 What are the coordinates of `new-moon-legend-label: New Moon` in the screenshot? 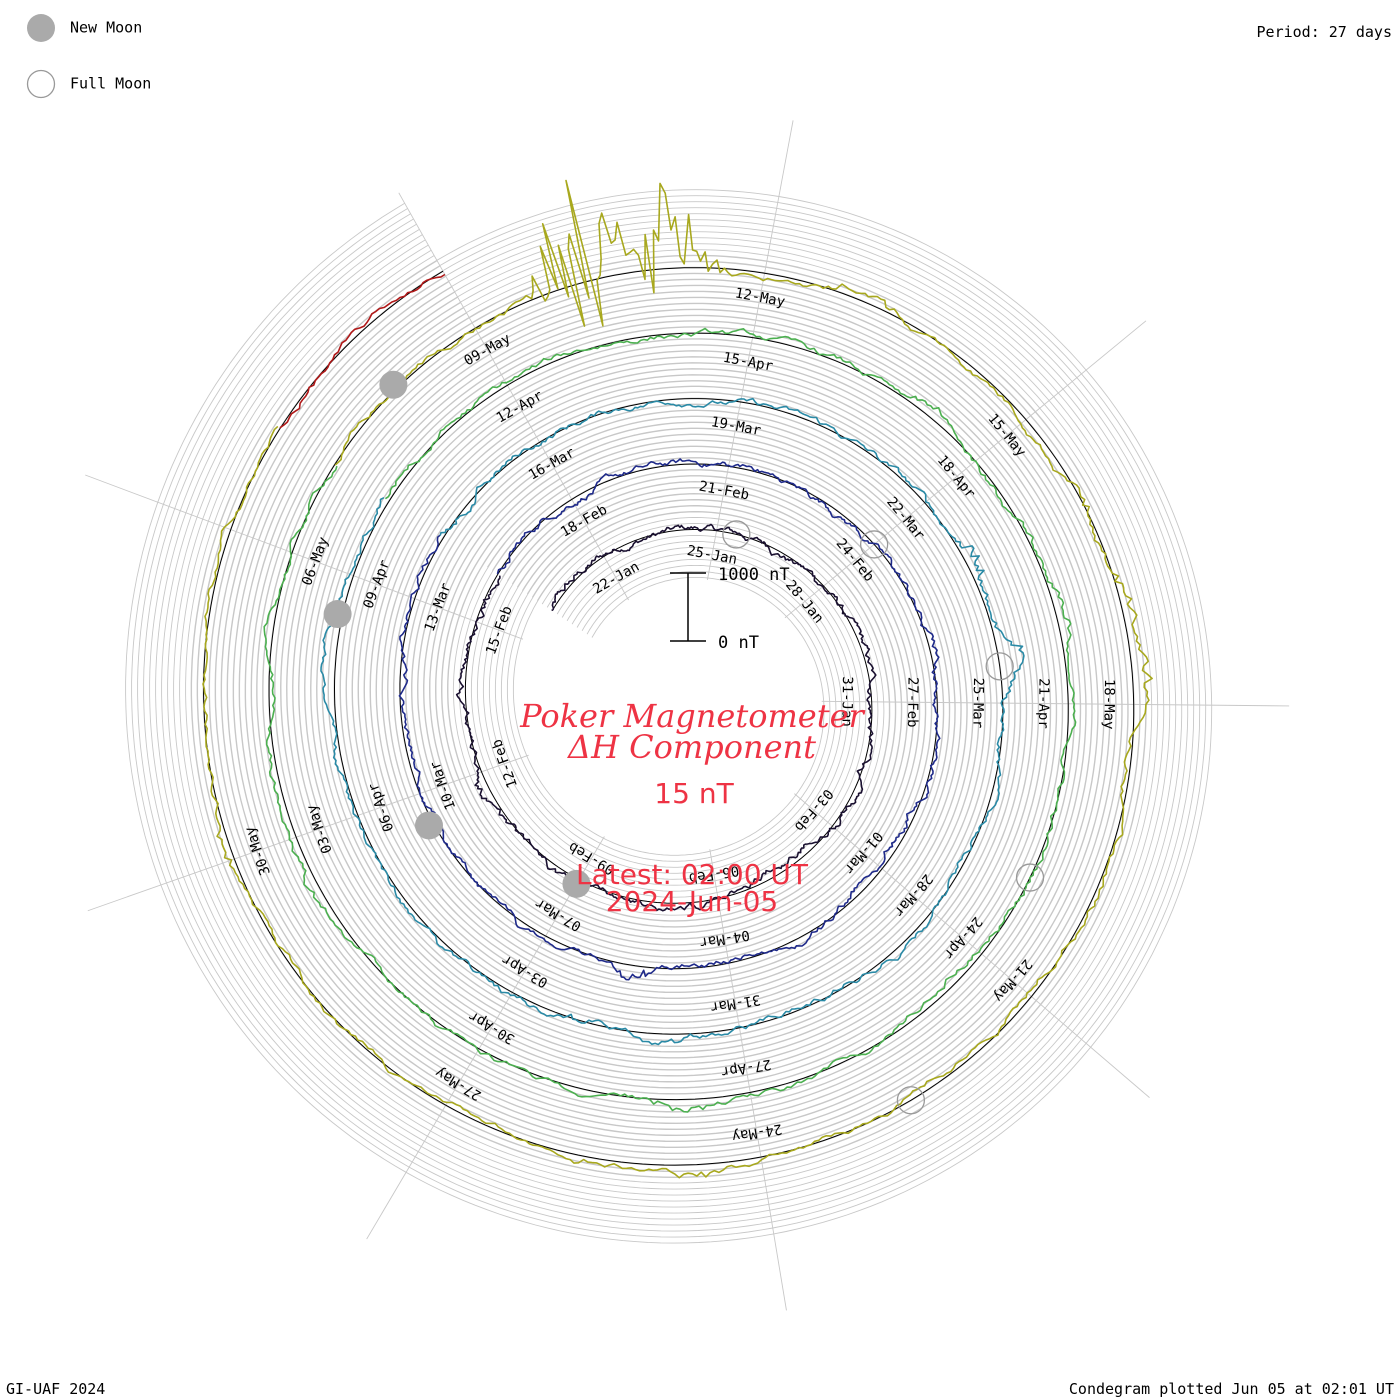 It's located at (106, 28).